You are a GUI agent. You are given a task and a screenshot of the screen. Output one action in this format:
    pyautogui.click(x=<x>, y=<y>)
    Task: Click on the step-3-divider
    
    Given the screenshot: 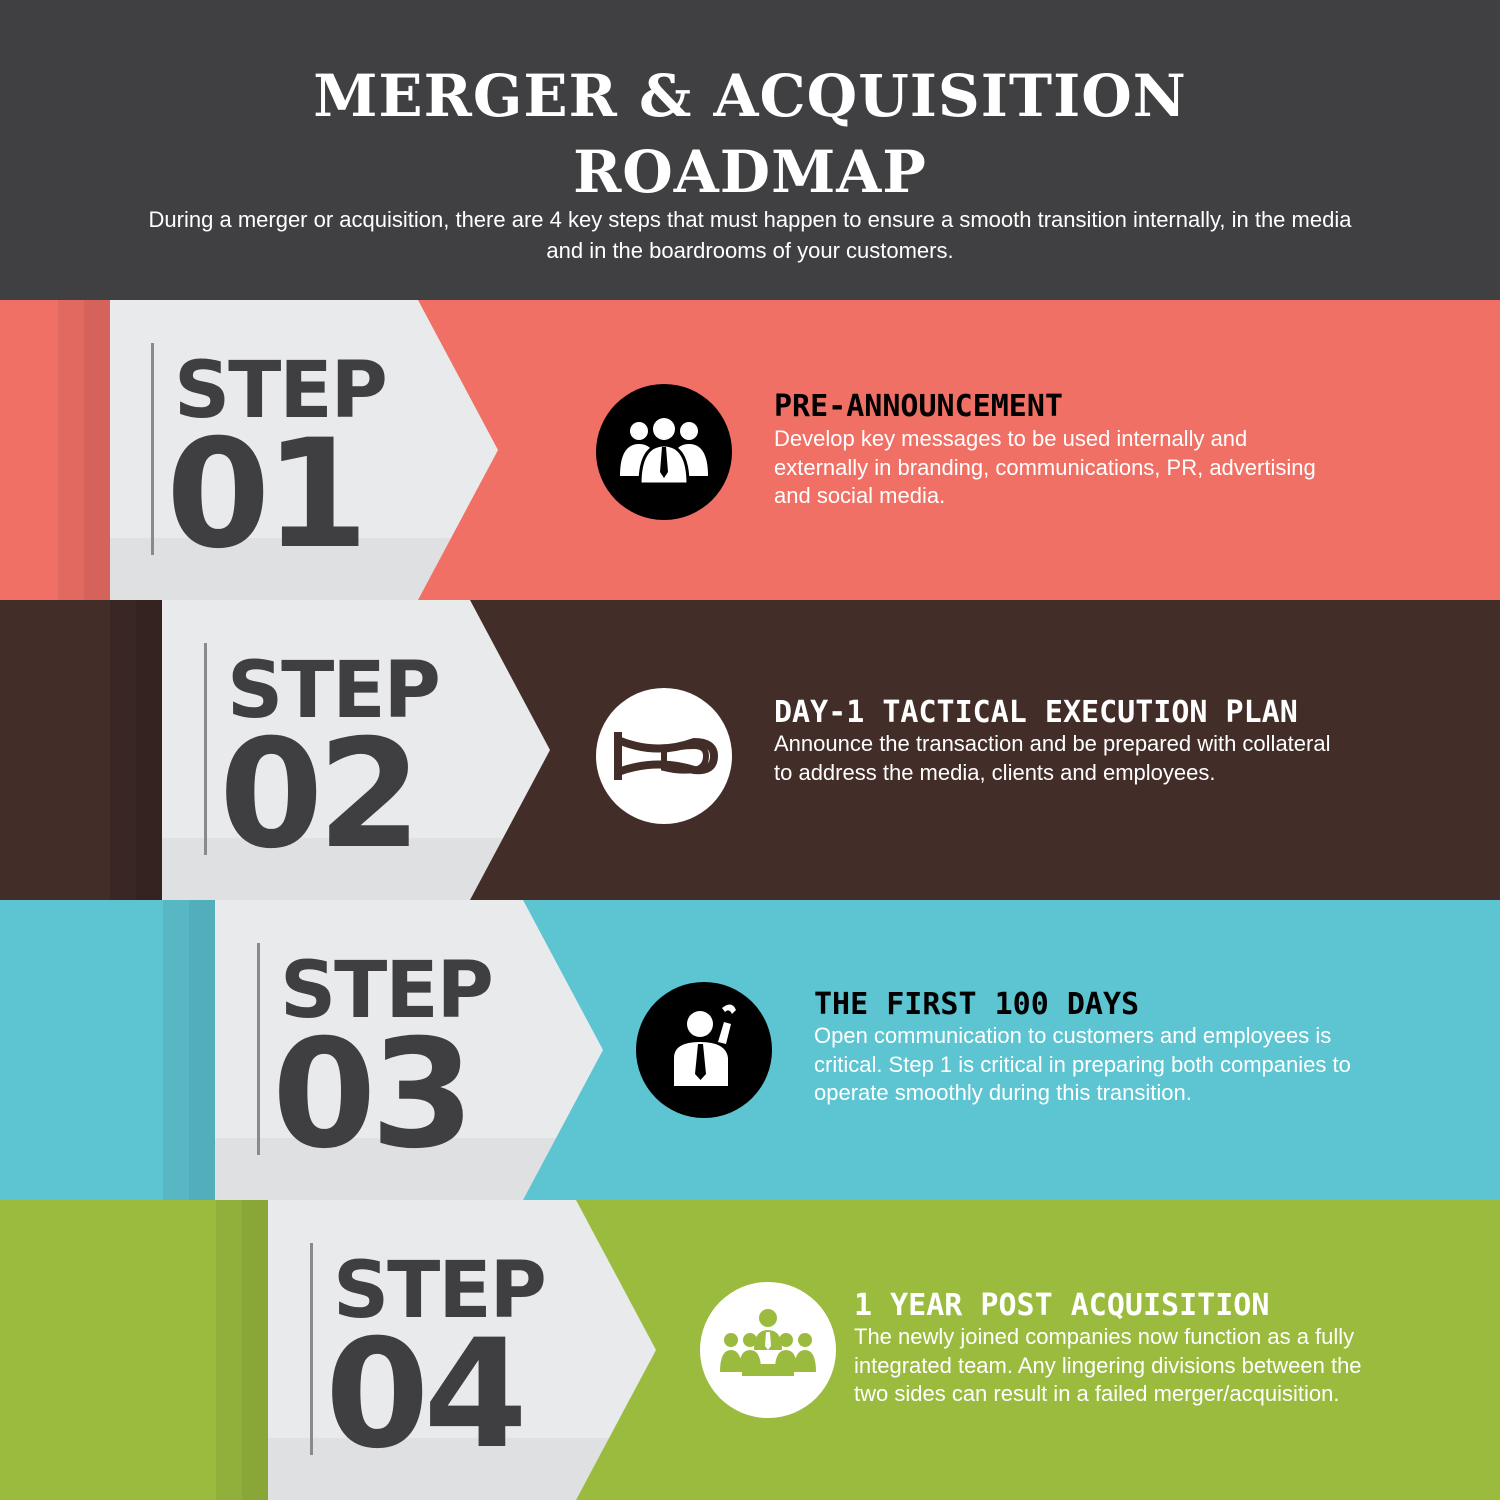 What is the action you would take?
    pyautogui.click(x=258, y=1049)
    